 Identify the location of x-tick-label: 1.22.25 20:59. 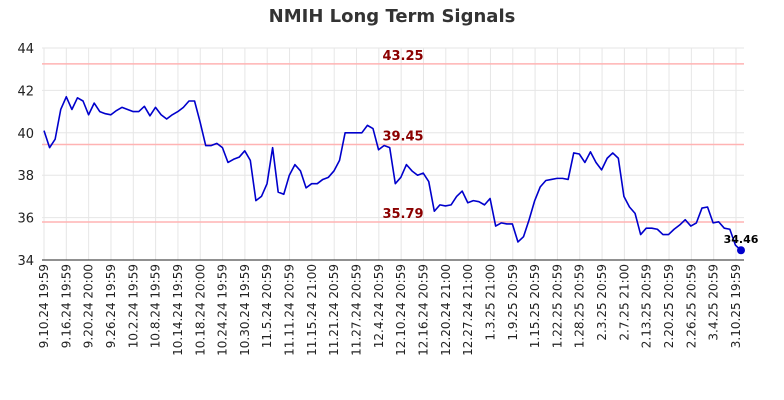
(557, 306).